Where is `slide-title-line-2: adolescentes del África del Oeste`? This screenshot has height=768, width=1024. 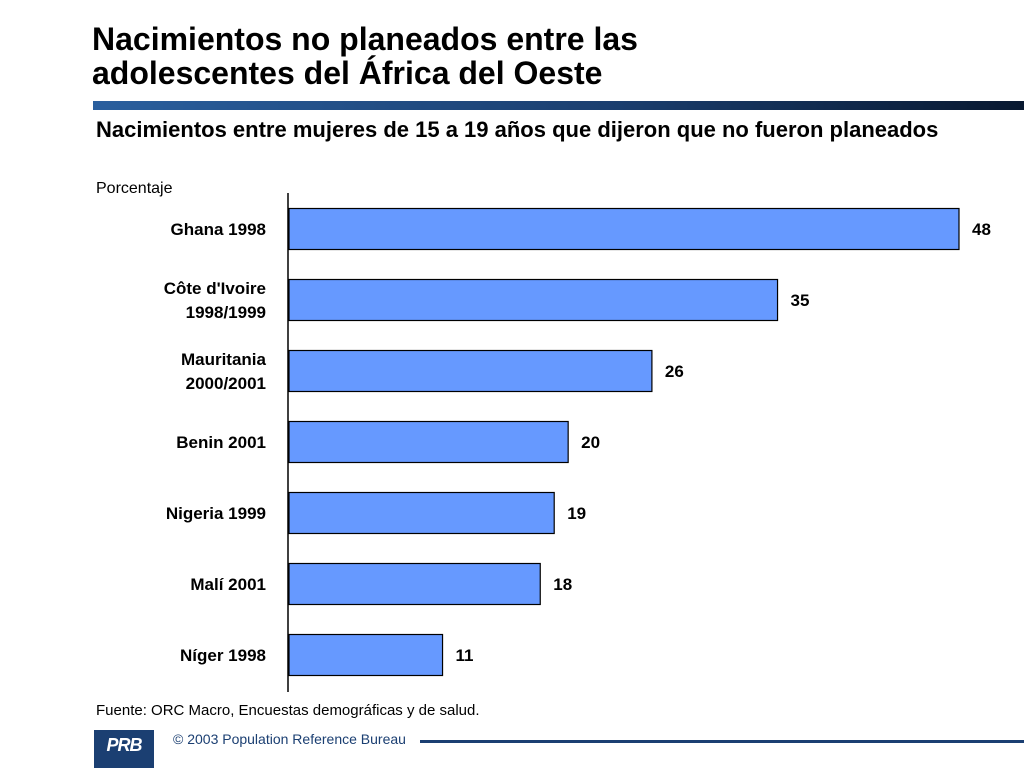
slide-title-line-2: adolescentes del África del Oeste is located at coordinates (347, 73).